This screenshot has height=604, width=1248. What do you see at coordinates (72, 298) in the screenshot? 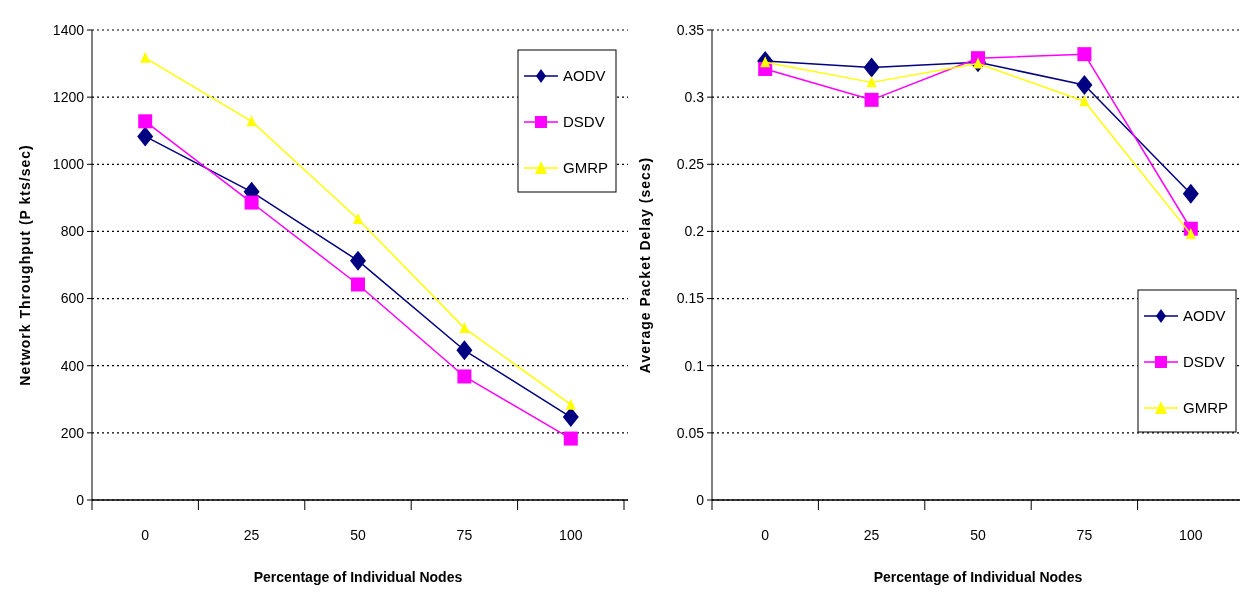
I see `y-tick-label: 600` at bounding box center [72, 298].